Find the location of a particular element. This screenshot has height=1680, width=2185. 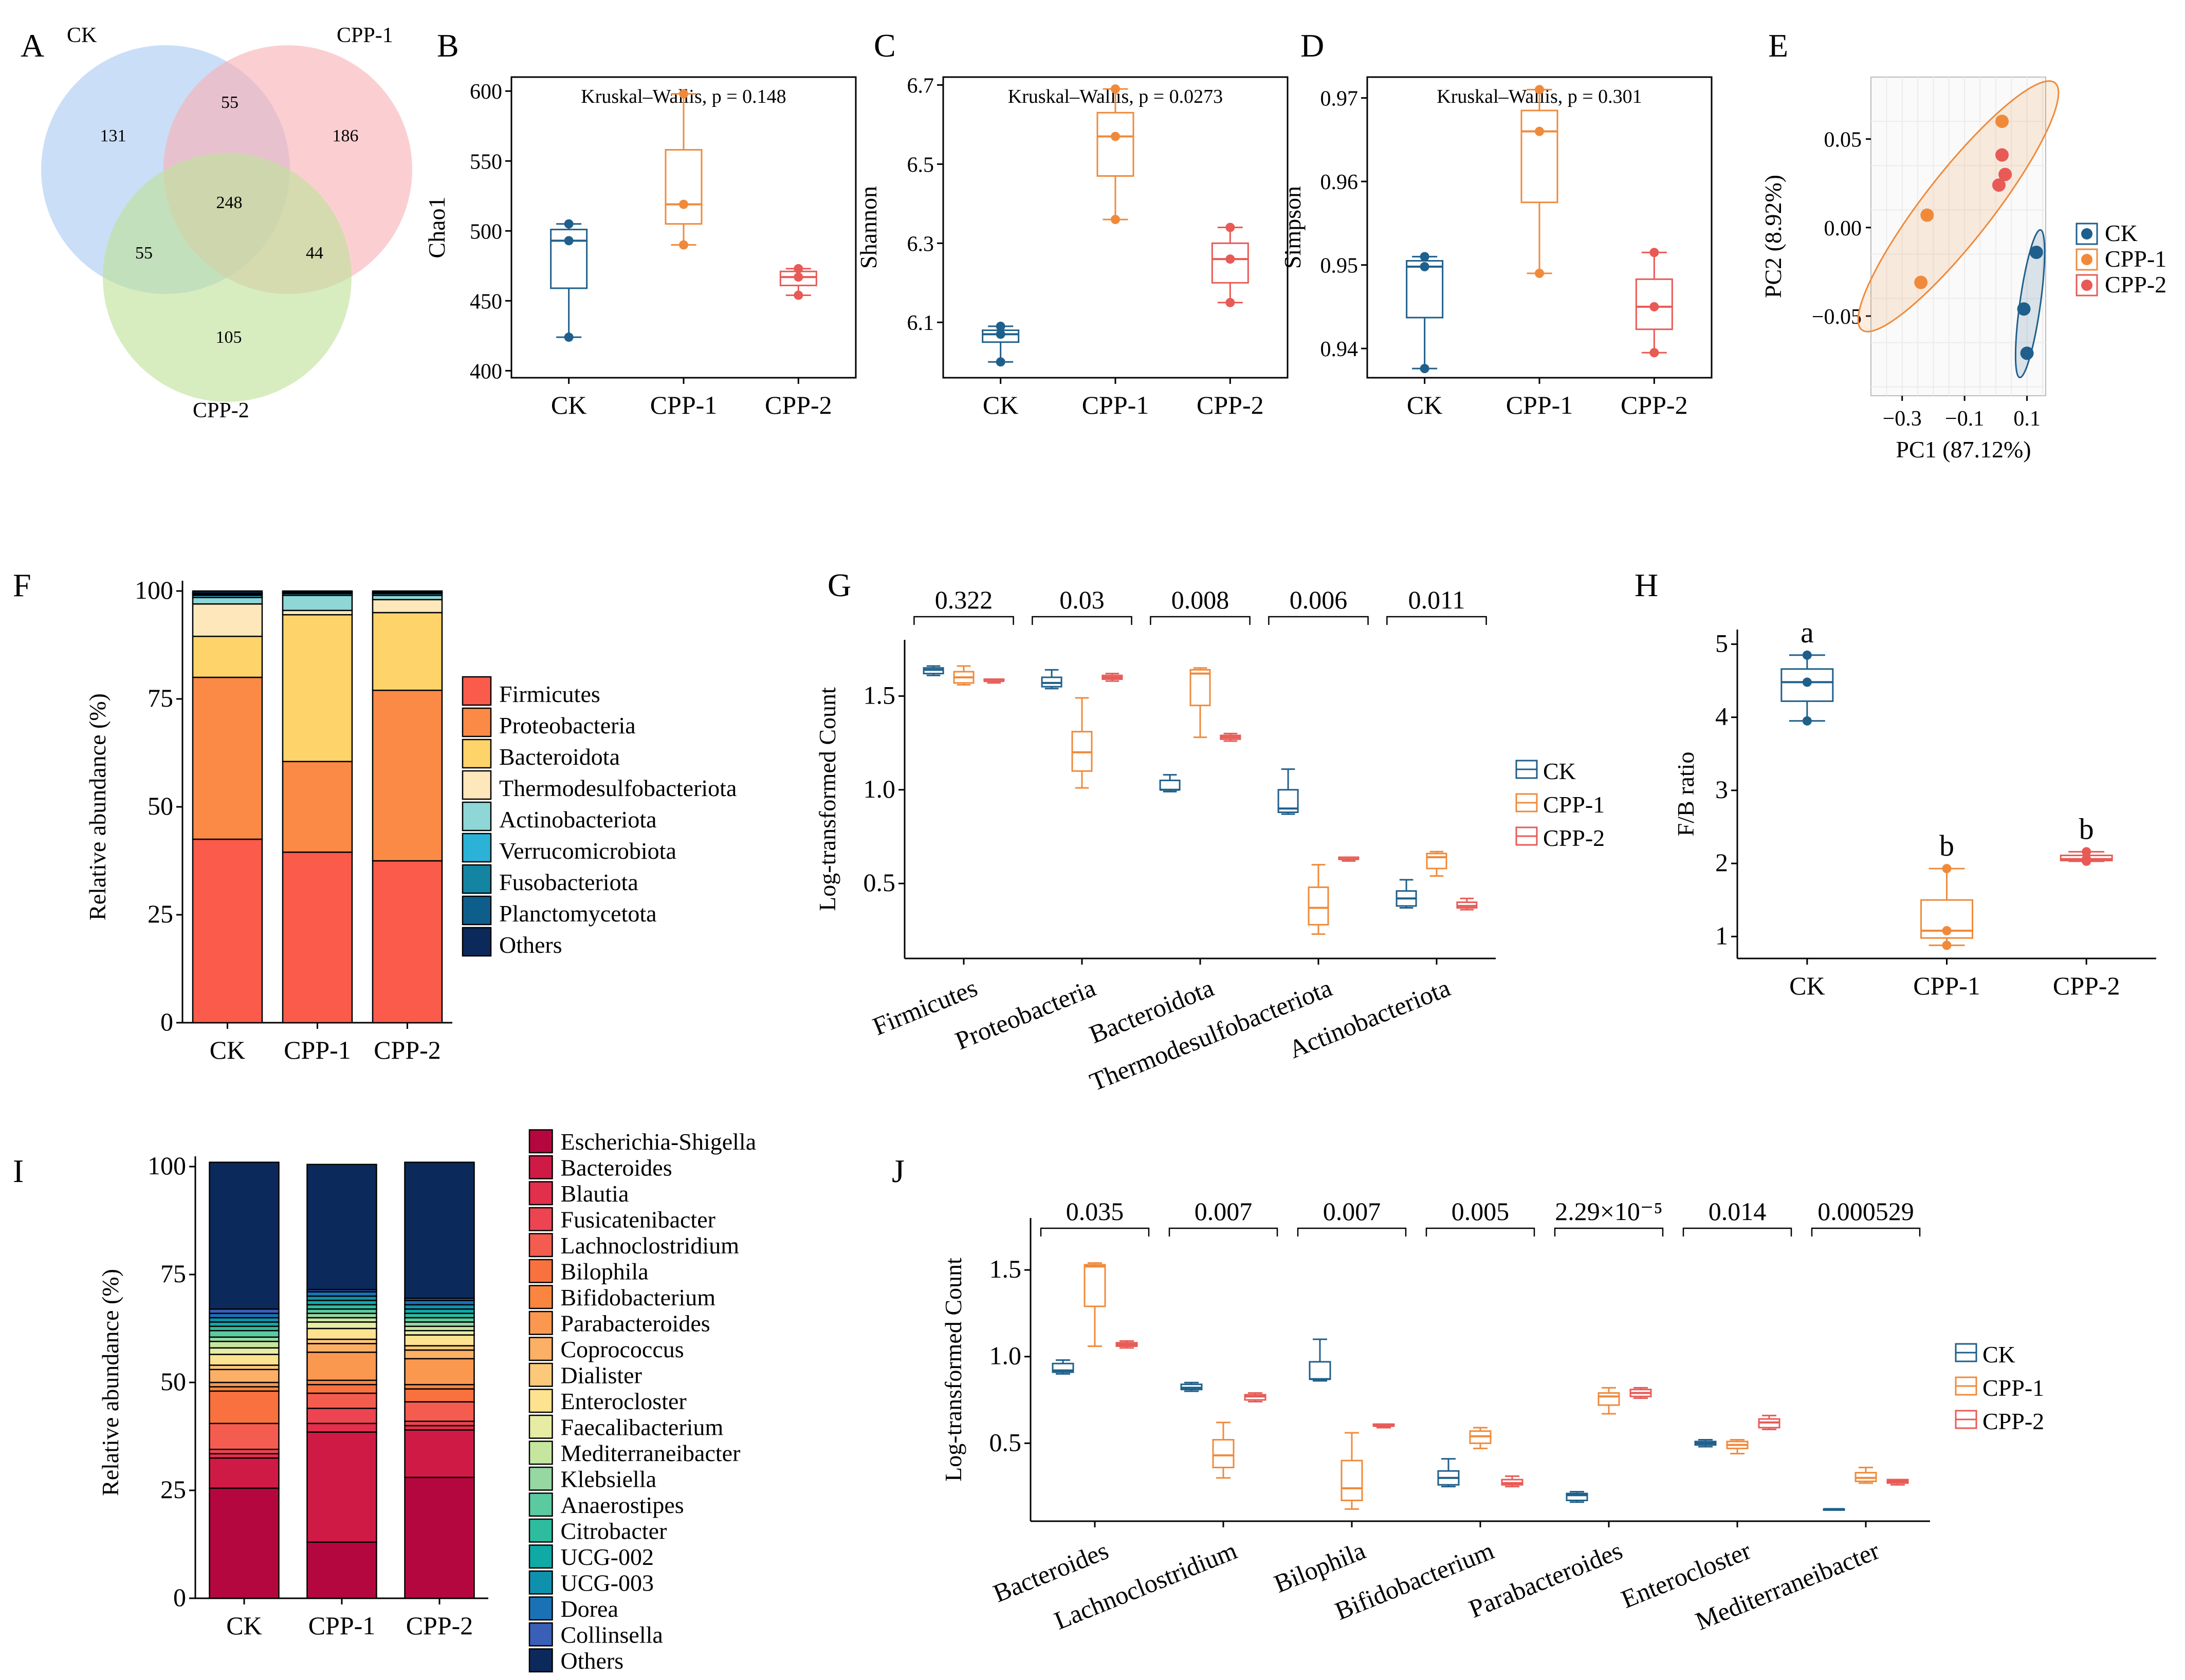

significance-letter: b is located at coordinates (2086, 828).